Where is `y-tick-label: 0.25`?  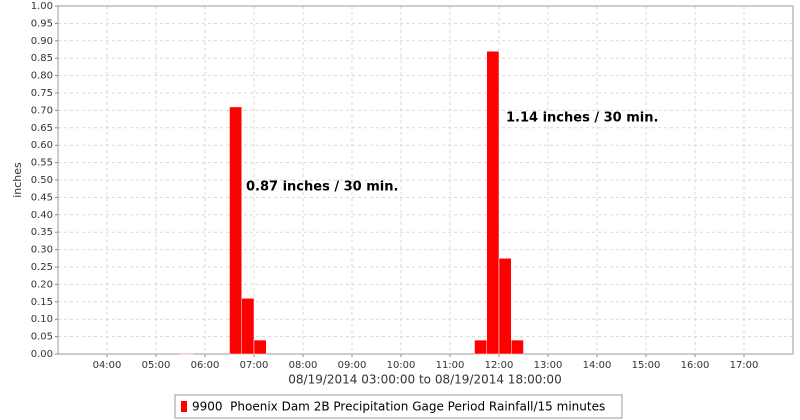 y-tick-label: 0.25 is located at coordinates (42, 267).